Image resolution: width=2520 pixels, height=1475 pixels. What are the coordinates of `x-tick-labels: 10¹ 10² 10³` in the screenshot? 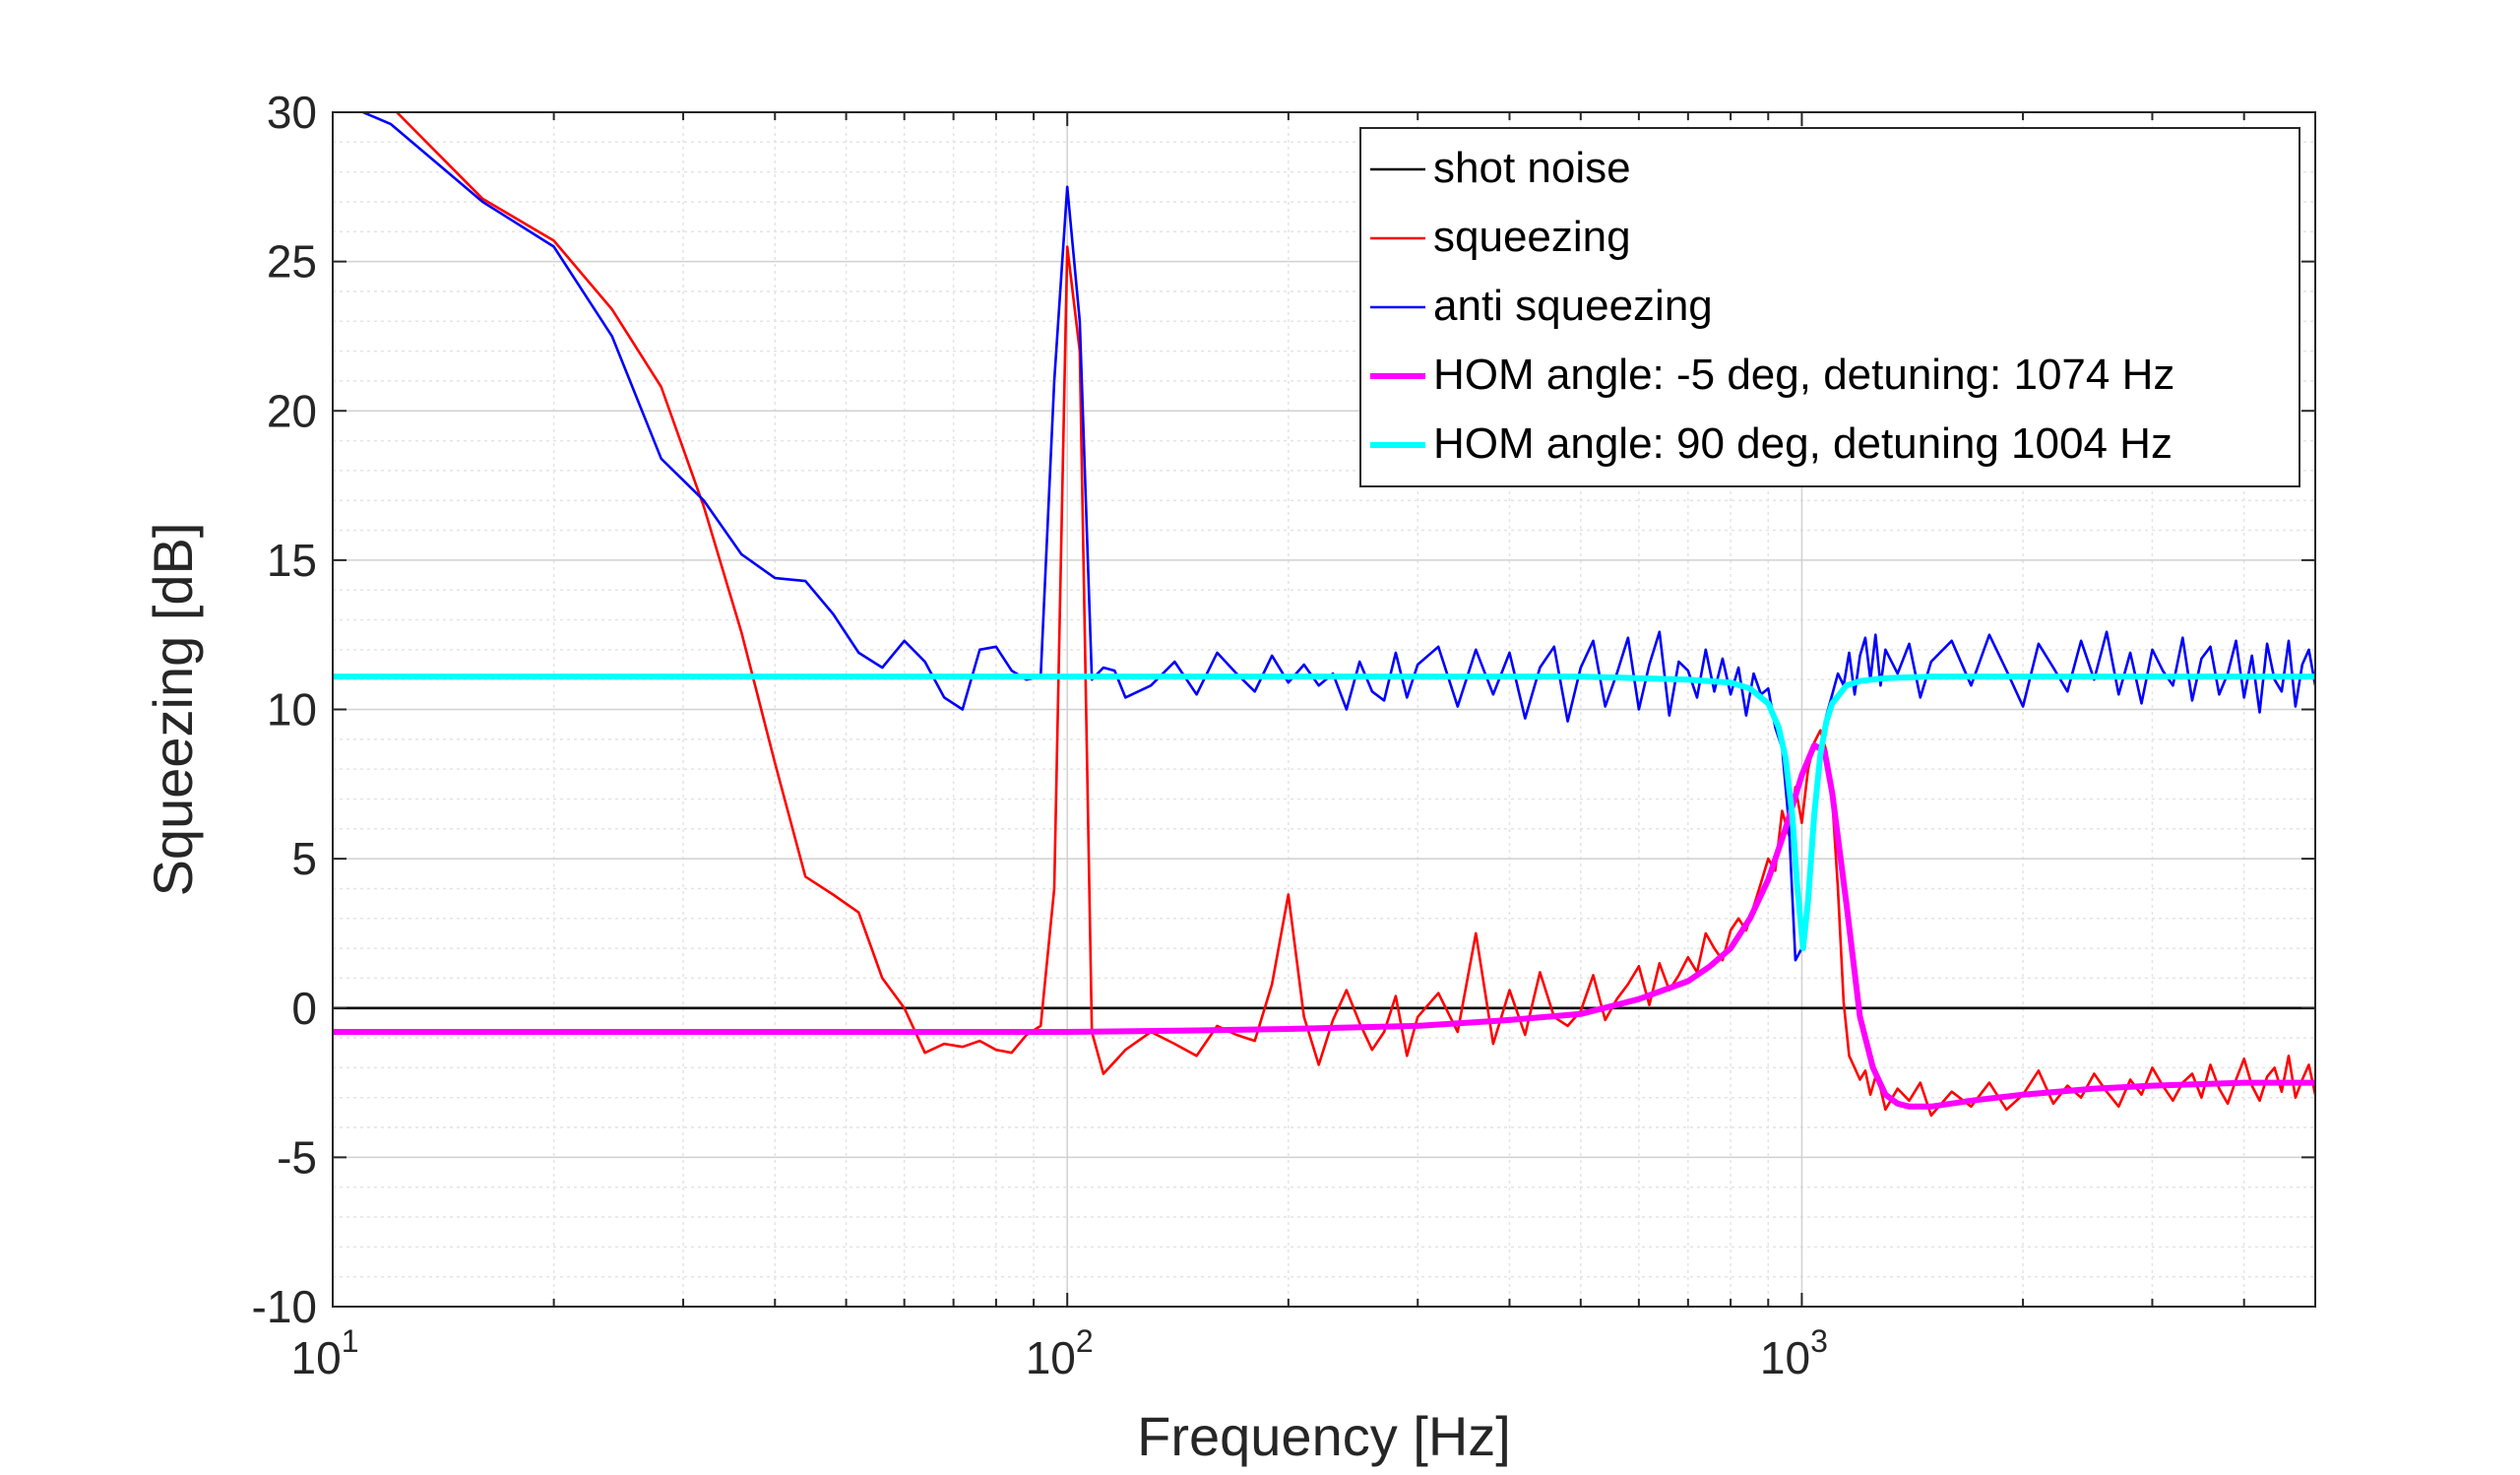 It's located at (1059, 1353).